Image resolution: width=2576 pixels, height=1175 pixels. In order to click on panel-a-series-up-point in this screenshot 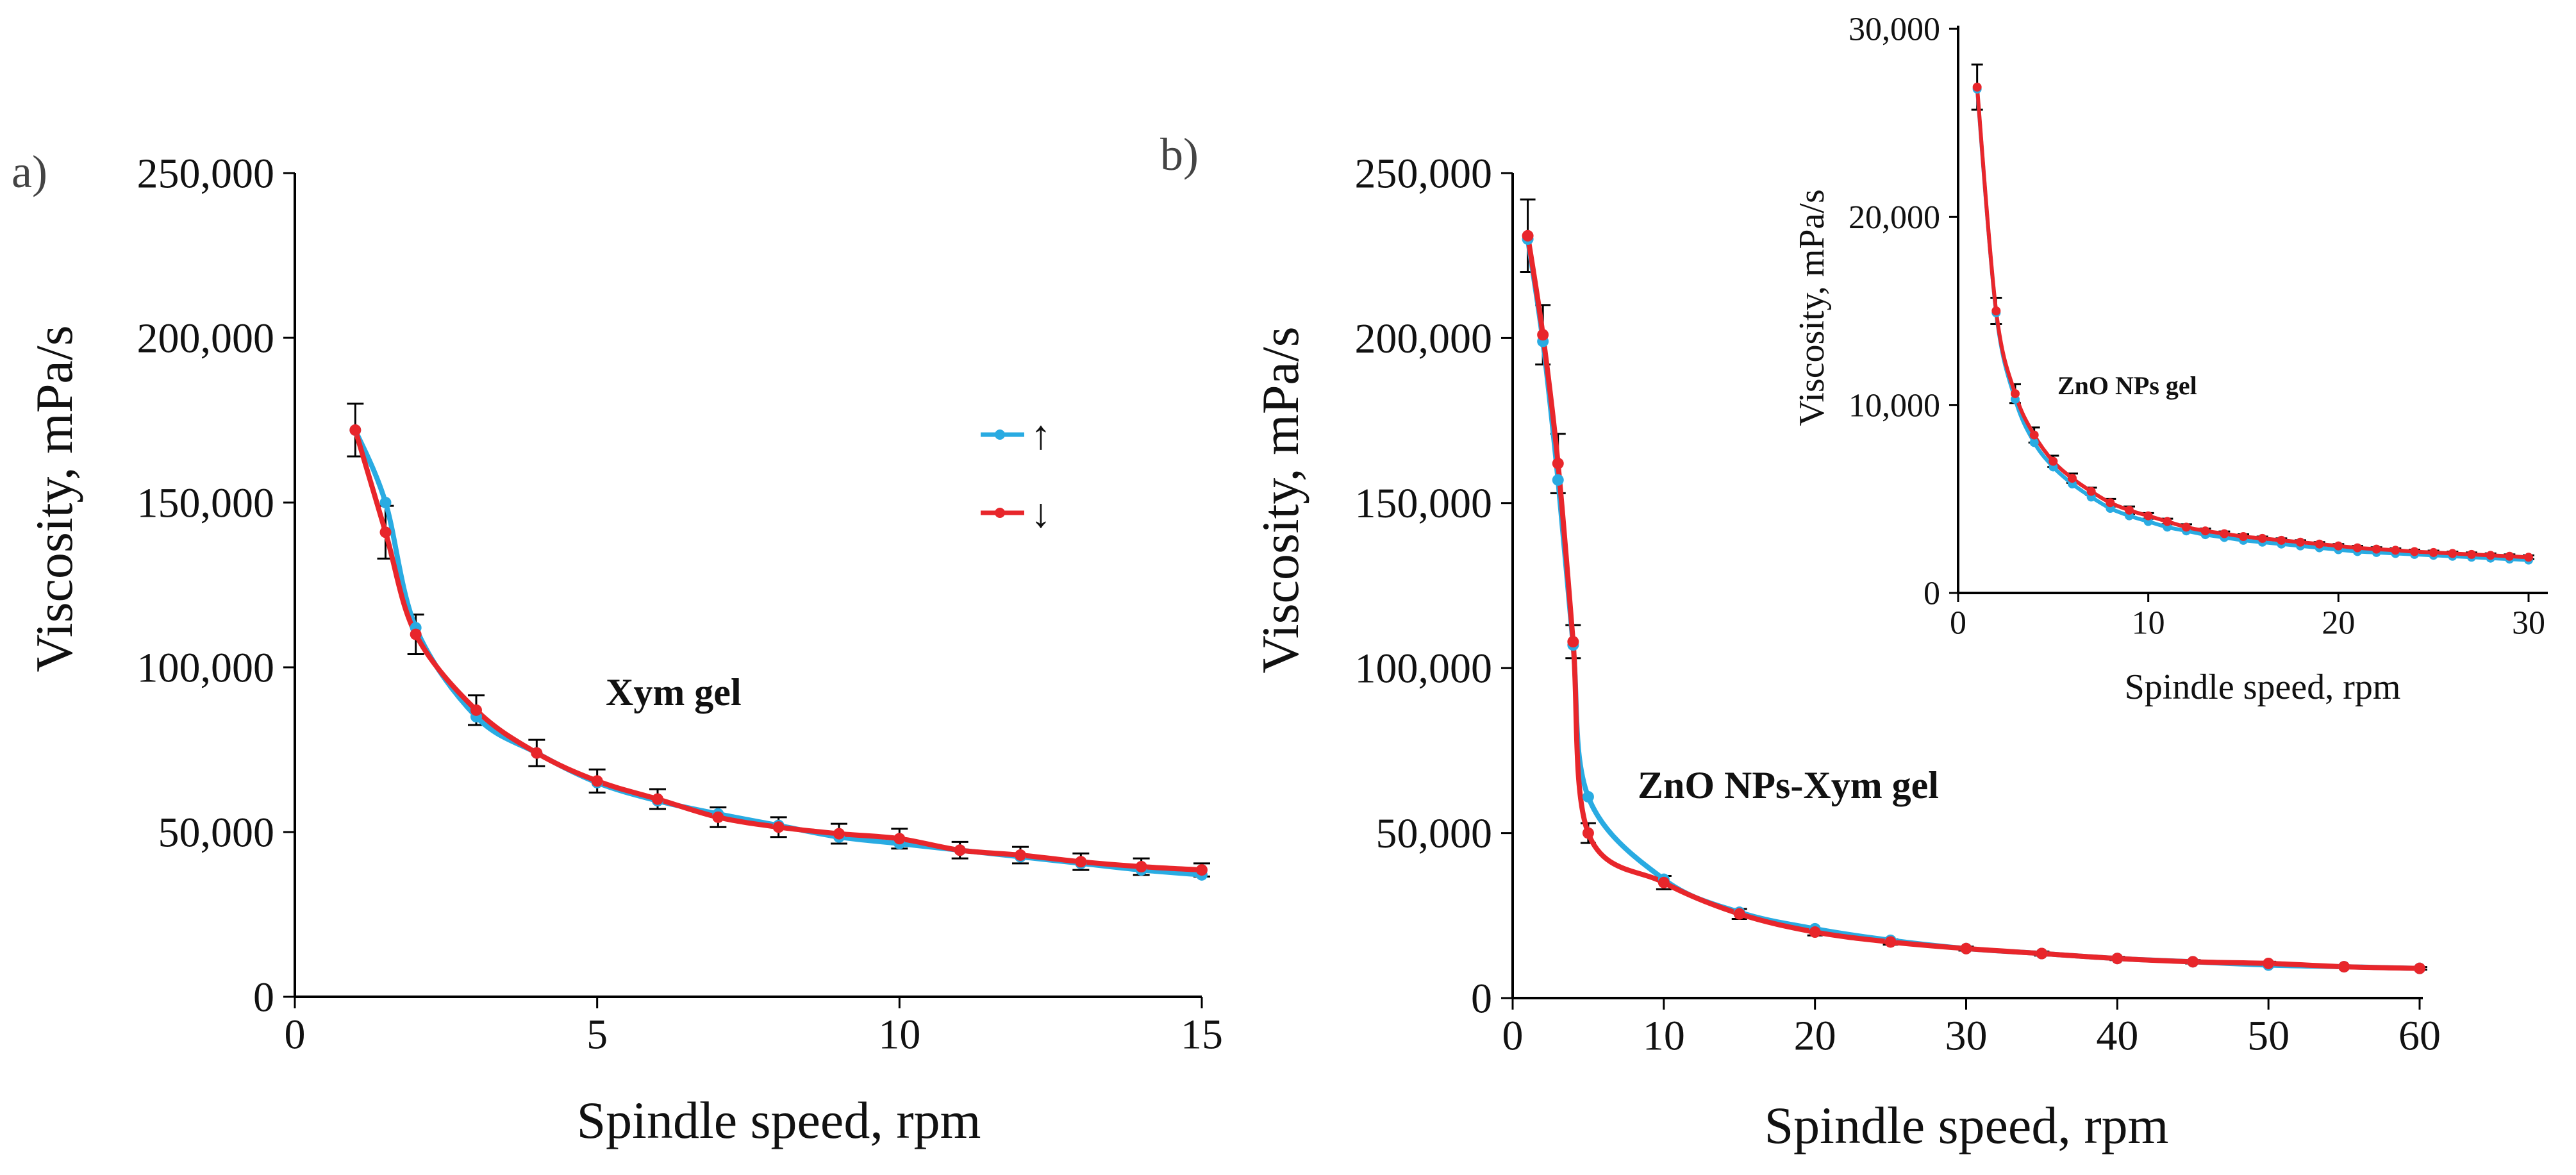, I will do `click(386, 502)`.